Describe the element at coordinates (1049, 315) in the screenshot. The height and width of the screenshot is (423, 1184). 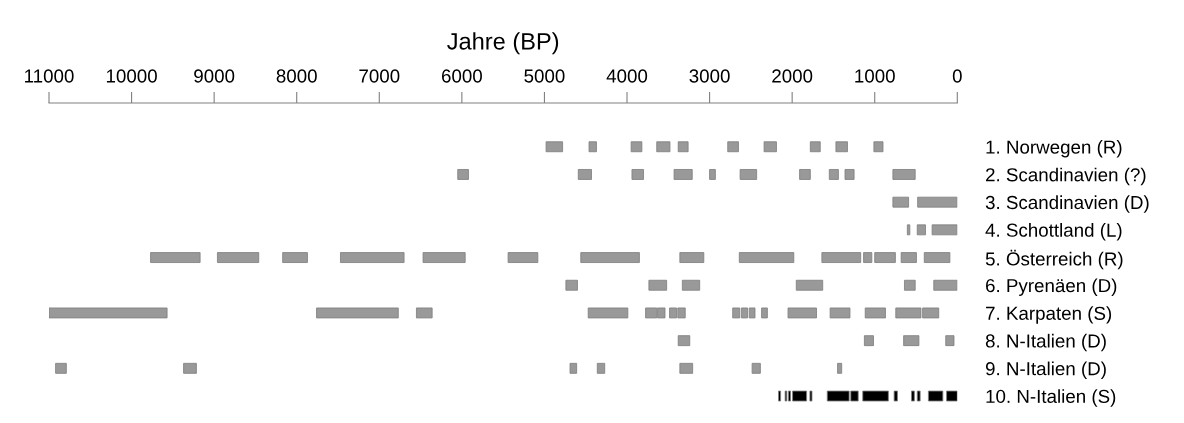
I see `y-tick-label: 7. Karpaten (S)` at that location.